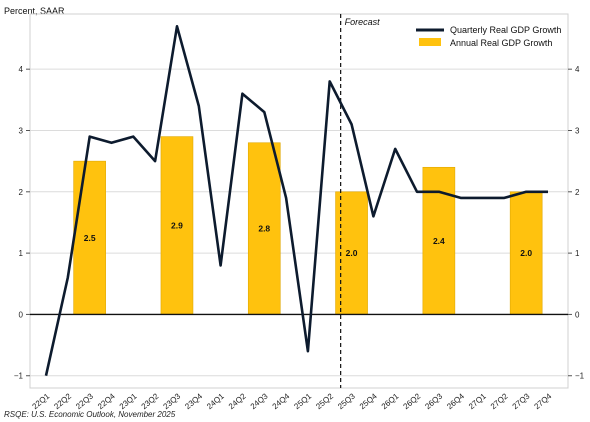  What do you see at coordinates (360, 201) in the screenshot?
I see `forecast-divider: Forecast` at bounding box center [360, 201].